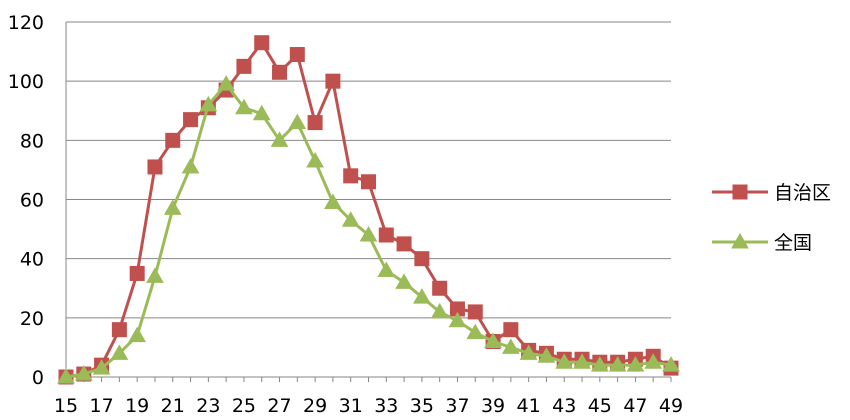 The height and width of the screenshot is (420, 850). What do you see at coordinates (32, 141) in the screenshot?
I see `y-tick-label: 80` at bounding box center [32, 141].